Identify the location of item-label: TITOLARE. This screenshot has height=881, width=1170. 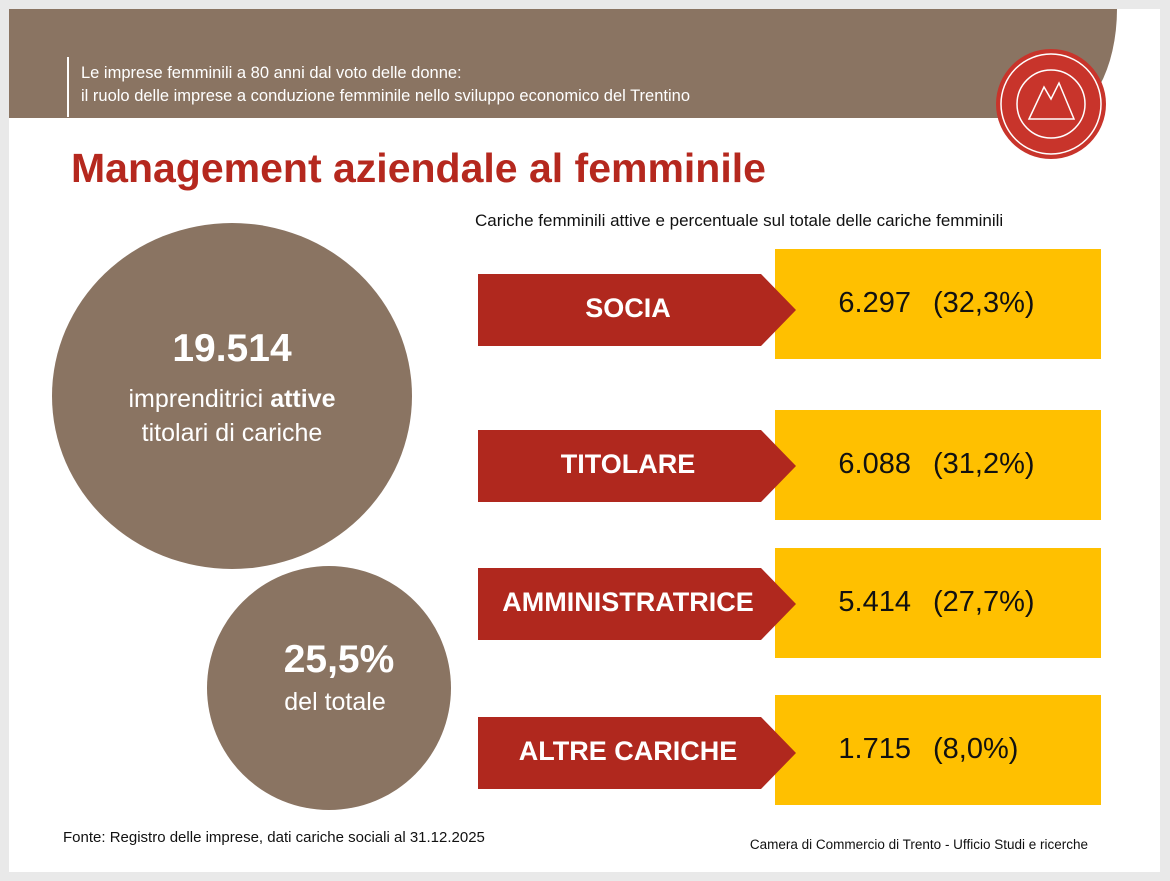
(628, 464).